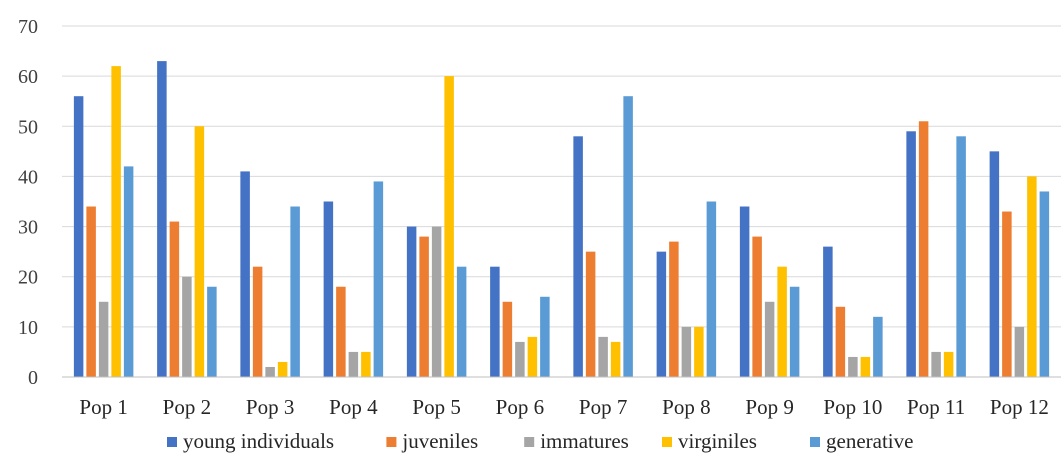 Image resolution: width=1061 pixels, height=462 pixels. I want to click on x-tick-label: Pop 6, so click(520, 407).